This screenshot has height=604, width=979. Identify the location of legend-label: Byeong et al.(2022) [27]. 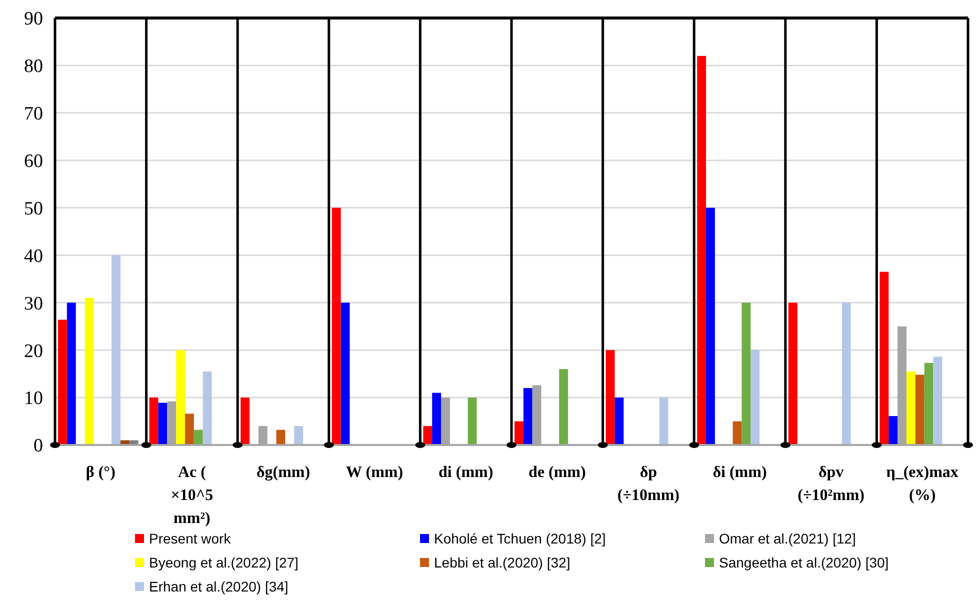
(223, 562).